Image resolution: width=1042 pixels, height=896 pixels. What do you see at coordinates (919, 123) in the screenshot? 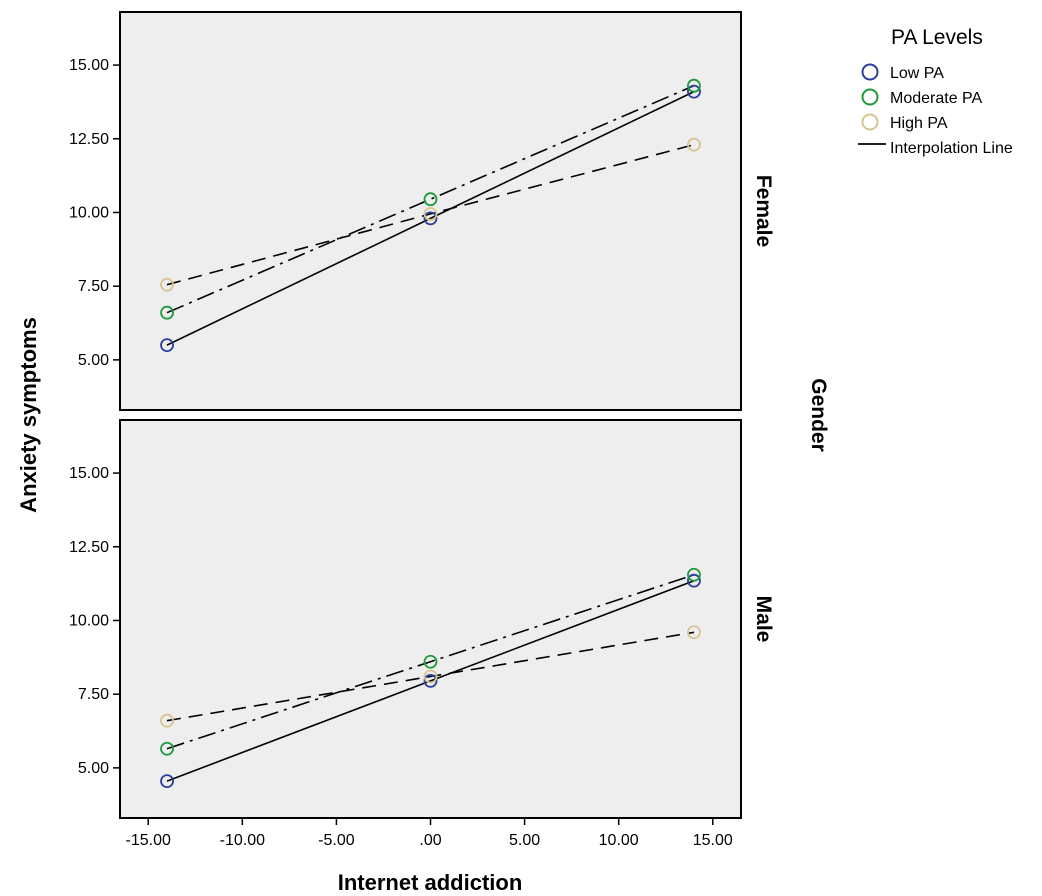
I see `legend-label: High PA` at bounding box center [919, 123].